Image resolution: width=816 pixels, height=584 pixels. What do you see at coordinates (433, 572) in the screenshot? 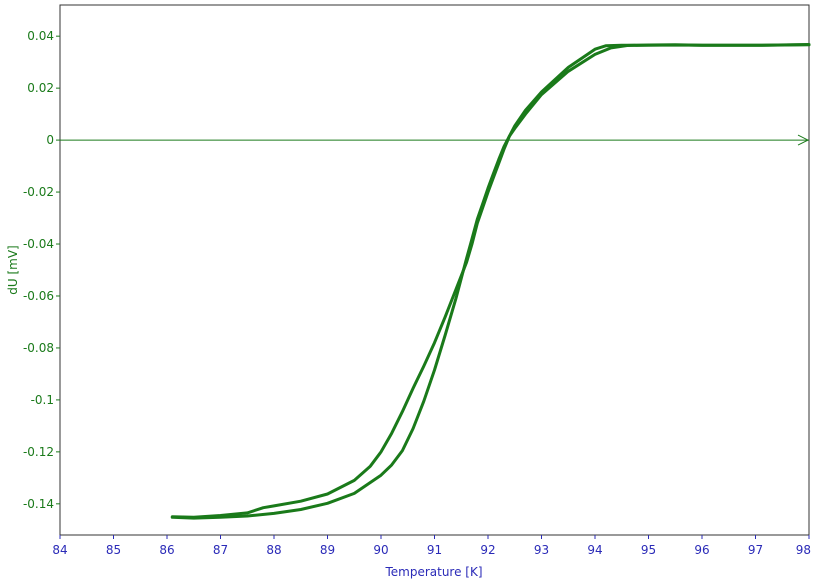
I see `x-axis-title: Temperature [K]` at bounding box center [433, 572].